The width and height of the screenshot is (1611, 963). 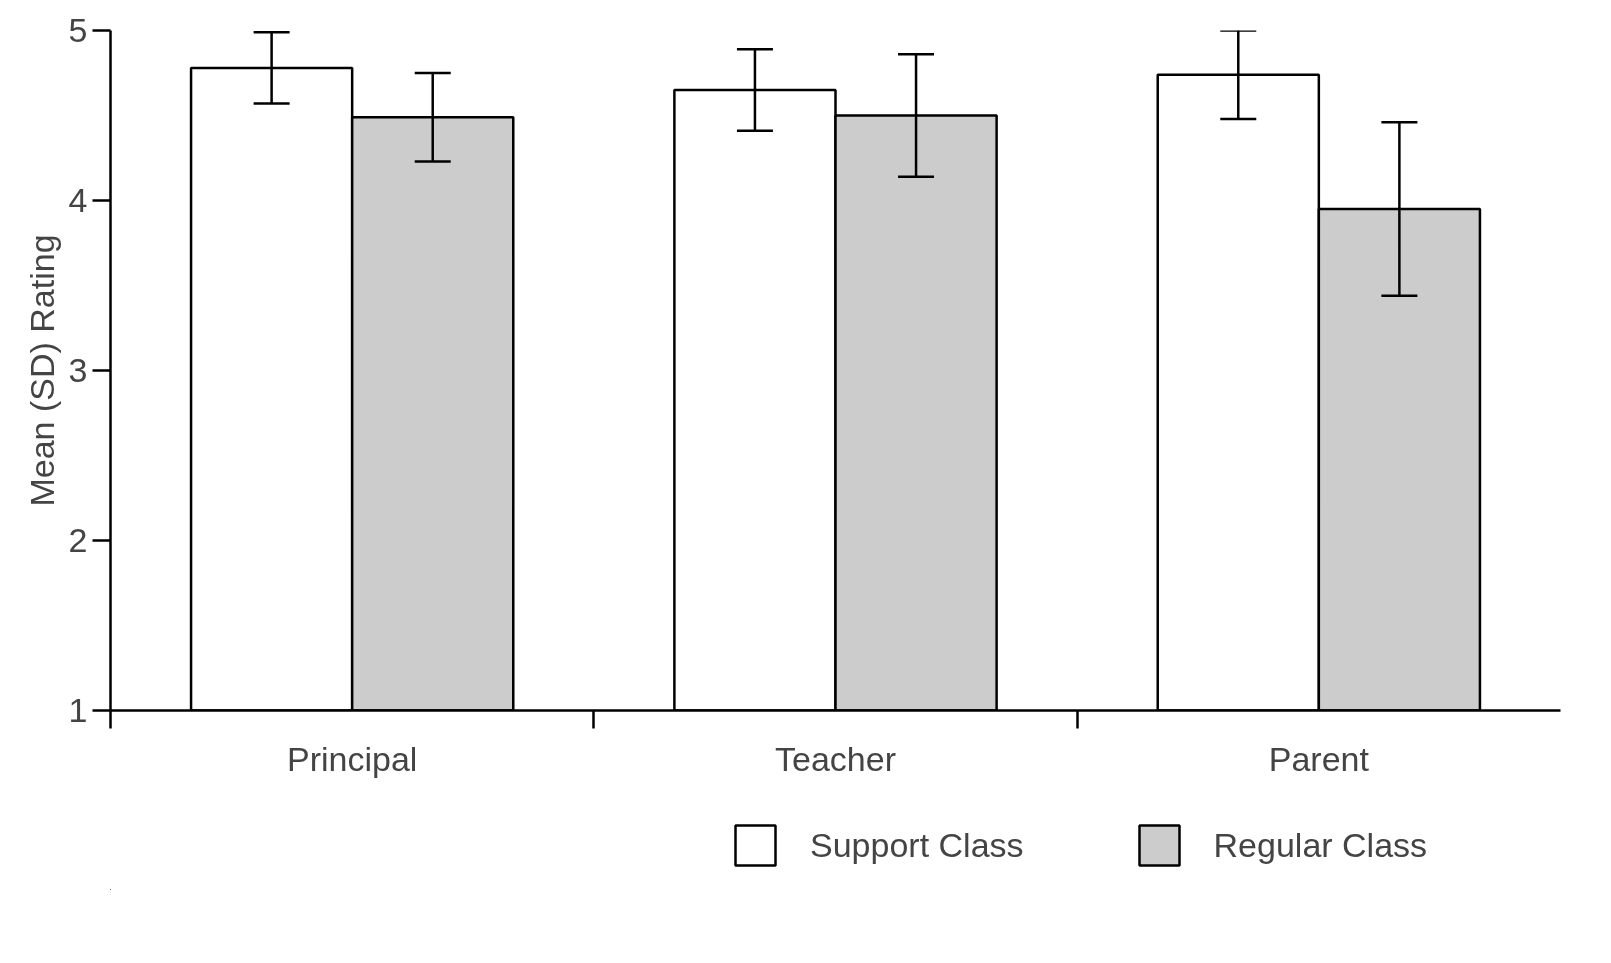 What do you see at coordinates (352, 758) in the screenshot?
I see `x-tick-label: Principal` at bounding box center [352, 758].